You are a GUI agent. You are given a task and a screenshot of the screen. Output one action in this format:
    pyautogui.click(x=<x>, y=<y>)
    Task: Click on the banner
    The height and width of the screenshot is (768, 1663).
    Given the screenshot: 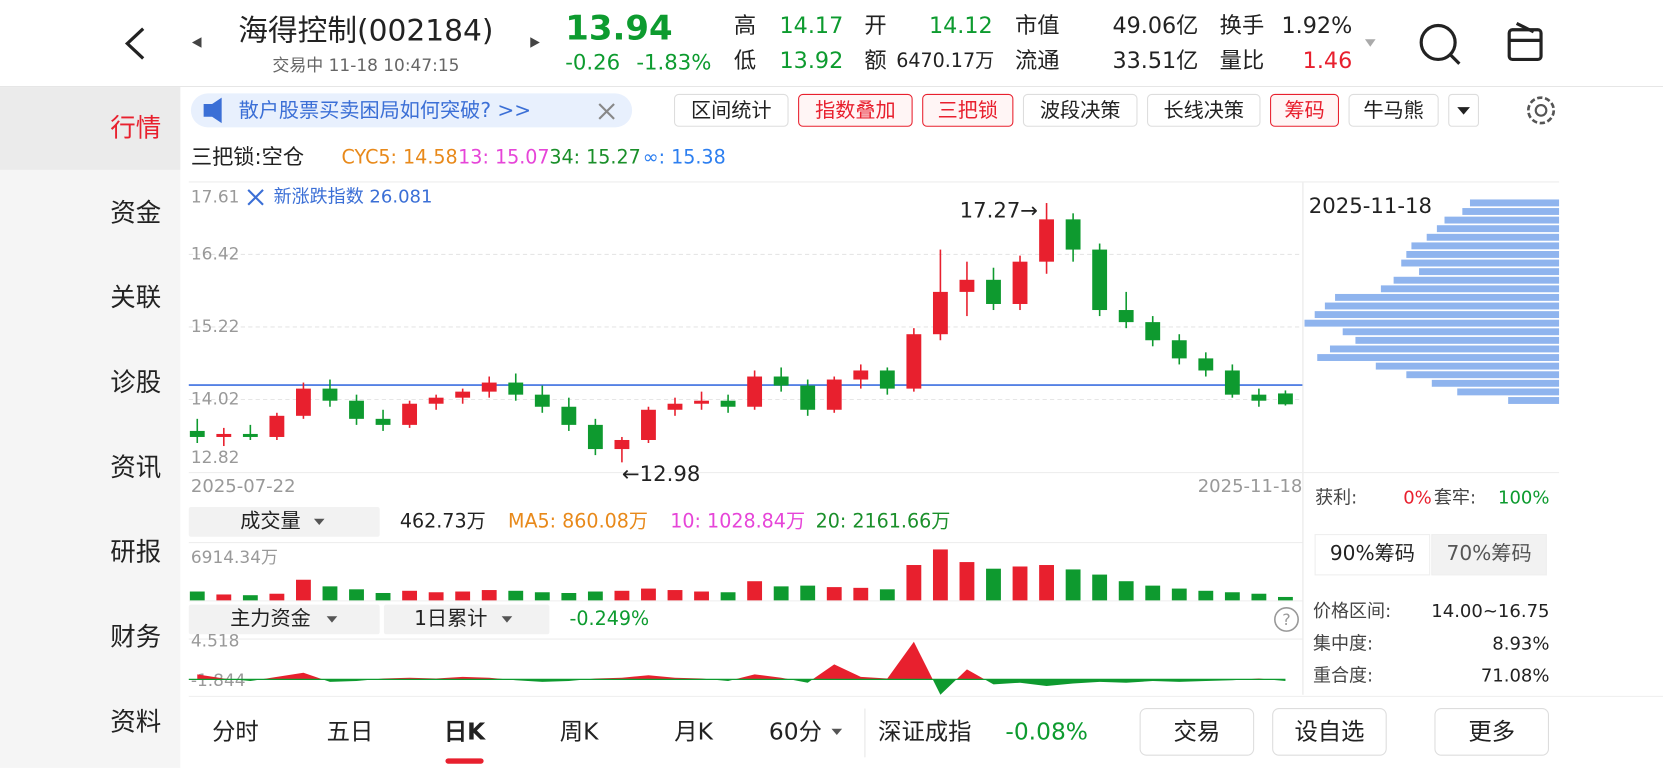 What is the action you would take?
    pyautogui.click(x=411, y=110)
    